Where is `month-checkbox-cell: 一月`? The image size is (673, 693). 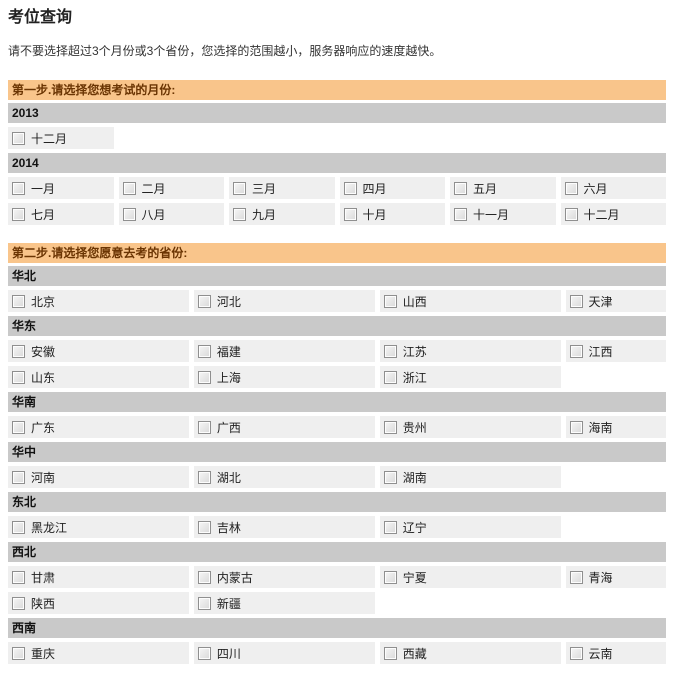
month-checkbox-cell: 一月 is located at coordinates (61, 188).